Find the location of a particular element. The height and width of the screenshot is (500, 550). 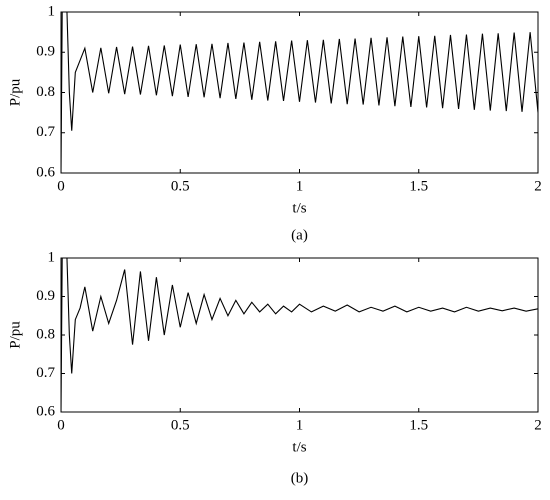

caption: (a) is located at coordinates (299, 235).